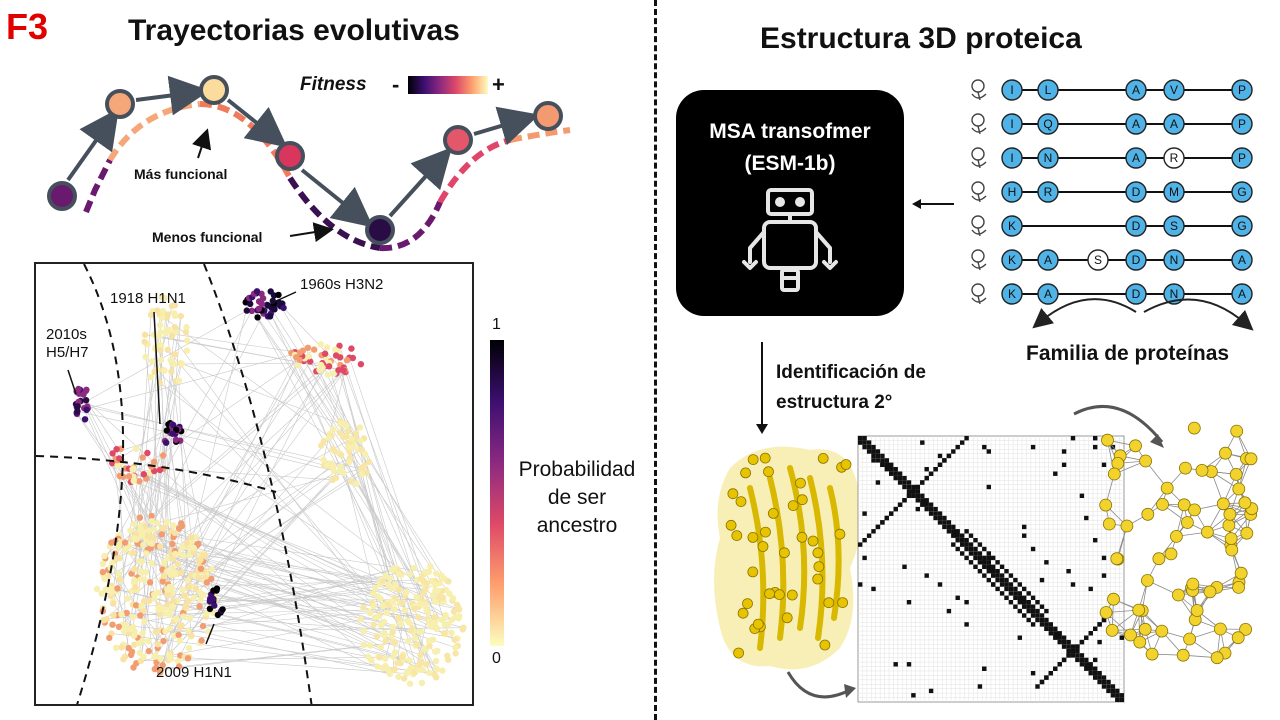  I want to click on jellyfish-icon, so click(979, 226).